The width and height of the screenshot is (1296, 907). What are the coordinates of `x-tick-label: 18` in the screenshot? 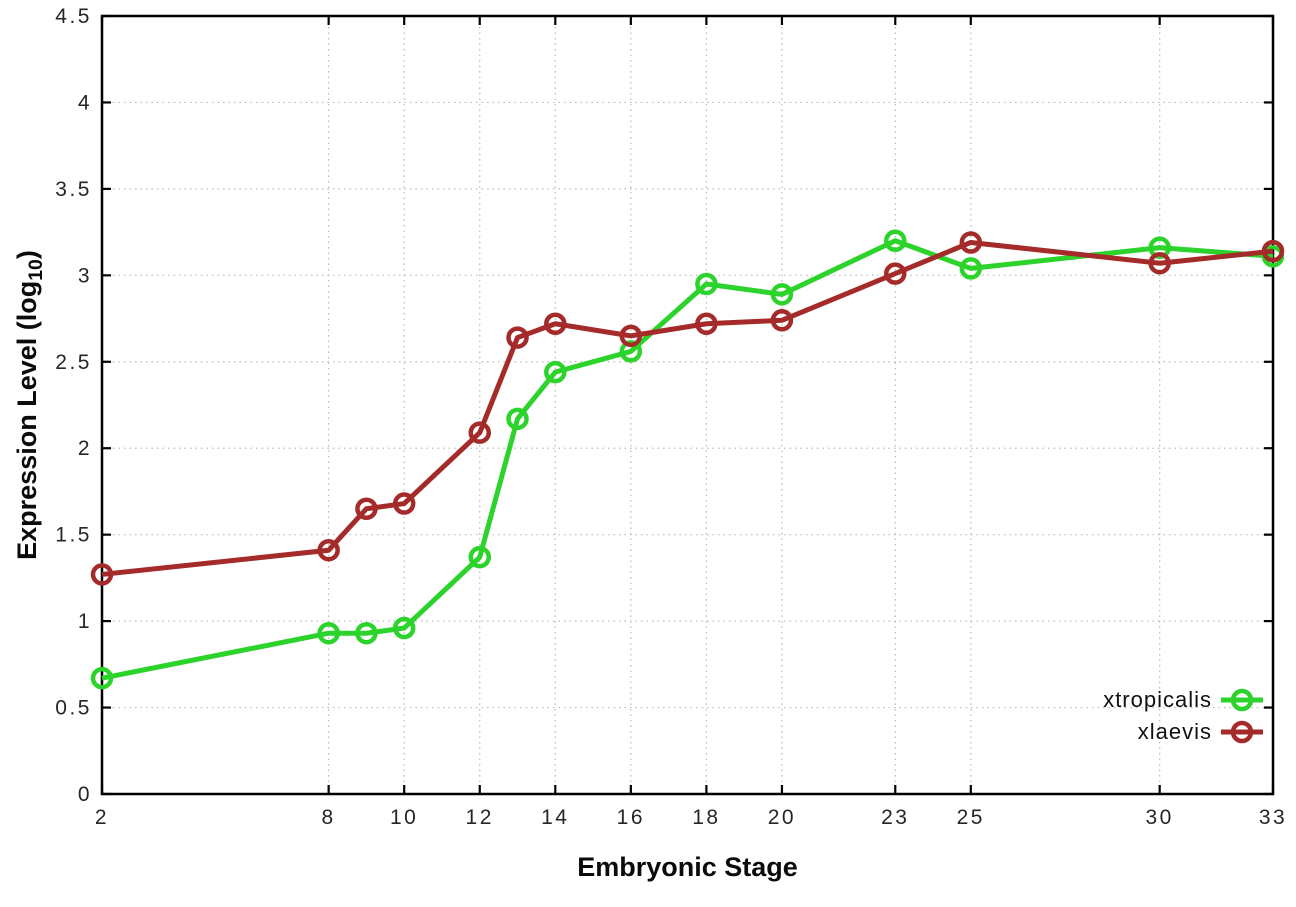 It's located at (706, 817).